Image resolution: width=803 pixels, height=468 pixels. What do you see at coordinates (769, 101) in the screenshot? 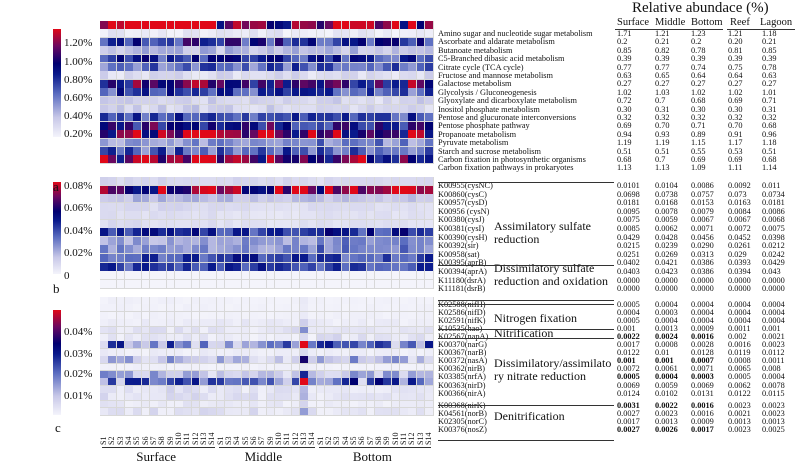
I see `value-cell: 0.71` at bounding box center [769, 101].